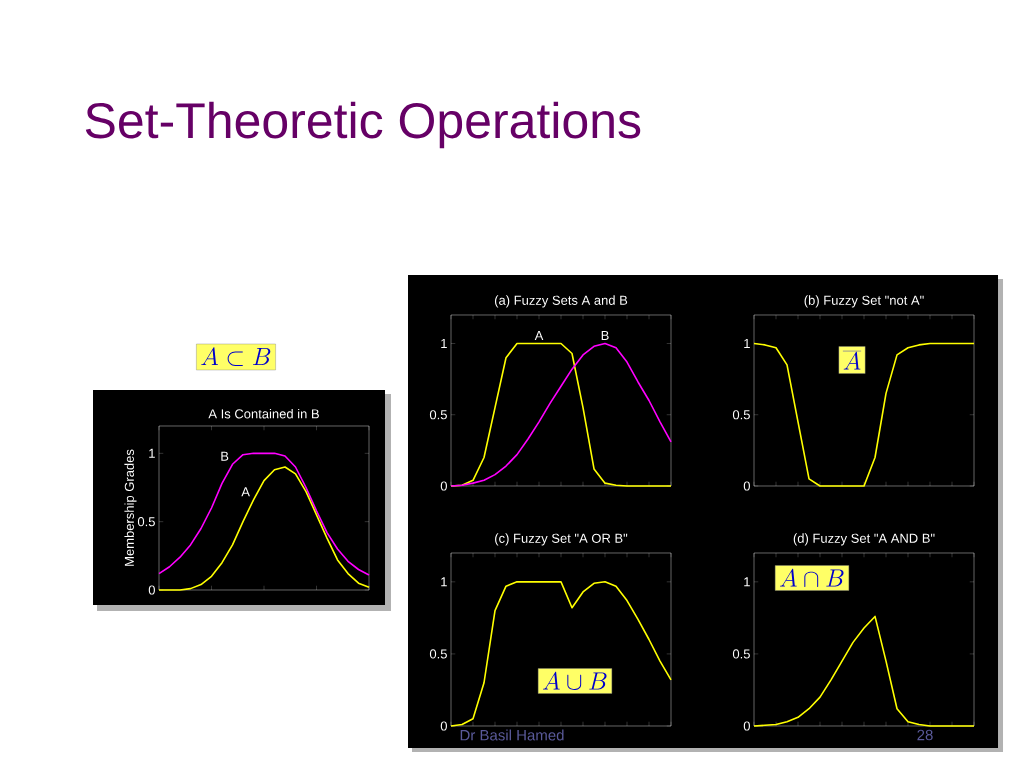  Describe the element at coordinates (852, 360) in the screenshot. I see `annotation: $\overline{A}$` at that location.